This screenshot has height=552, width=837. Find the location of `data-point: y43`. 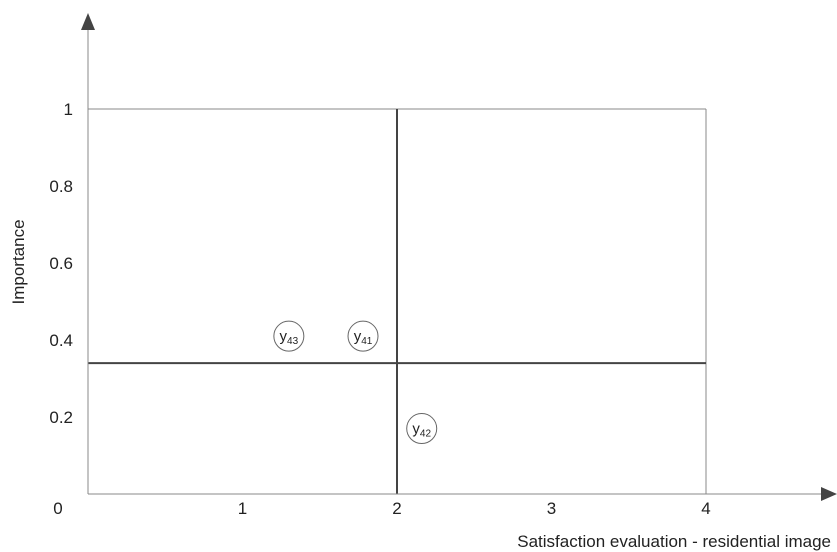

data-point: y43 is located at coordinates (289, 336).